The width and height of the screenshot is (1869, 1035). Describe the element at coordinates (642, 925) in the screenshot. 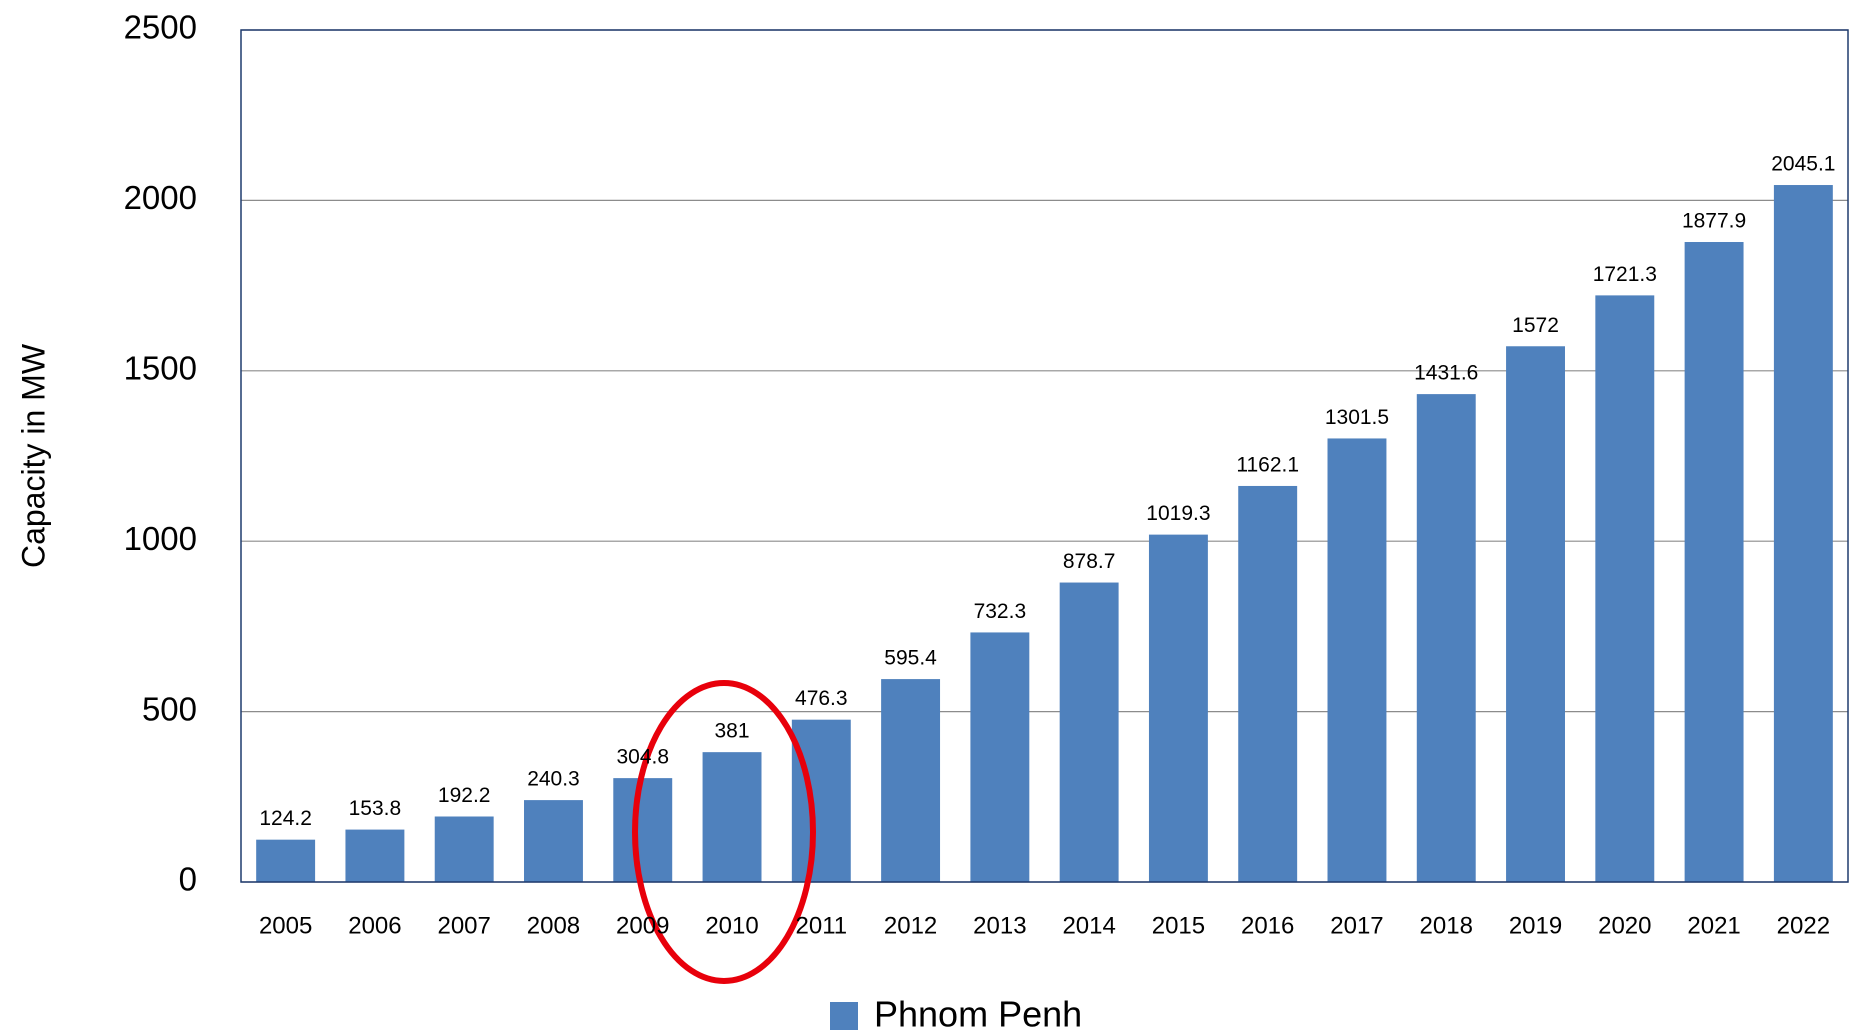

I see `x-tick-label: 2009` at that location.